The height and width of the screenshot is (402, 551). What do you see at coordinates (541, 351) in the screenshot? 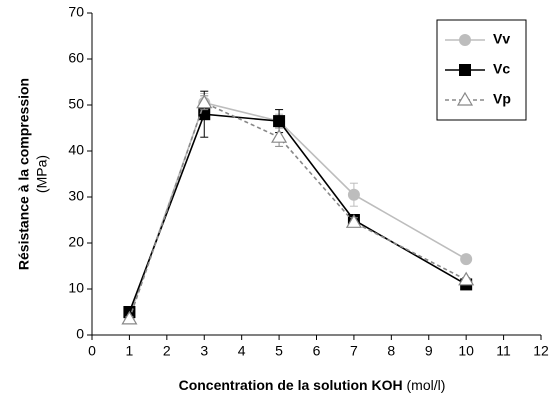
I see `x-tick-label: 12` at bounding box center [541, 351].